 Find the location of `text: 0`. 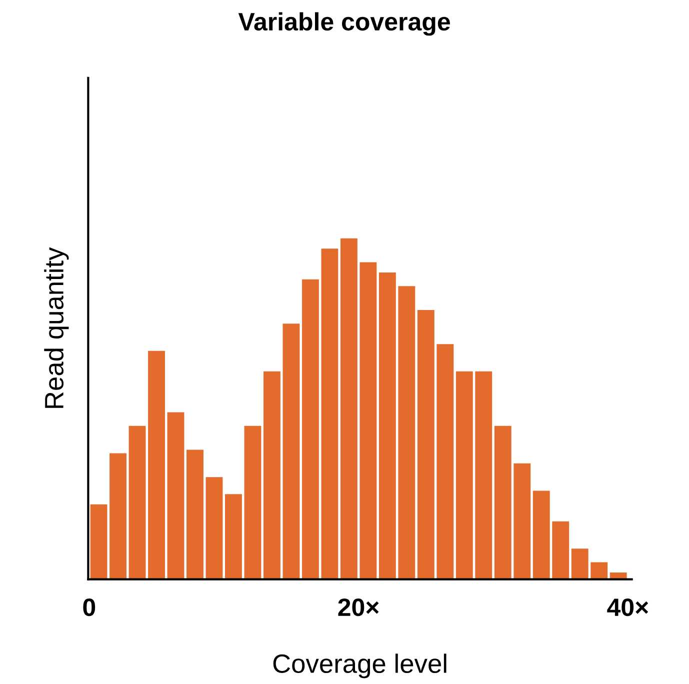

text: 0 is located at coordinates (89, 607).